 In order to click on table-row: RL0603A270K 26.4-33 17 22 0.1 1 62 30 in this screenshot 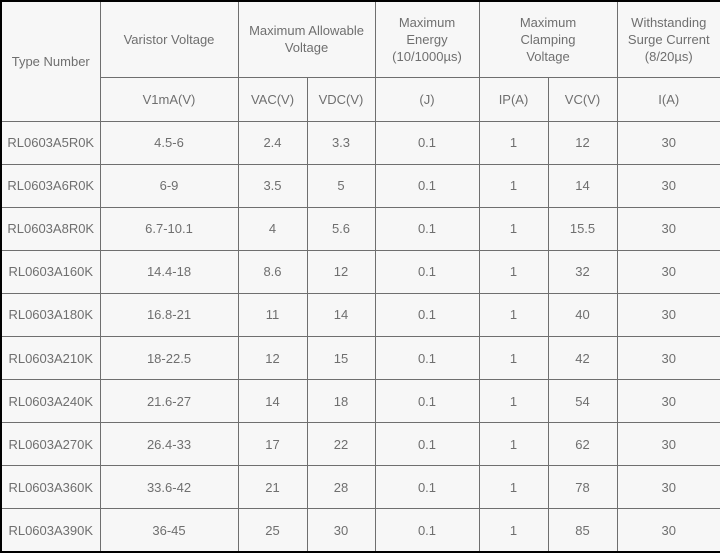, I will do `click(360, 444)`.